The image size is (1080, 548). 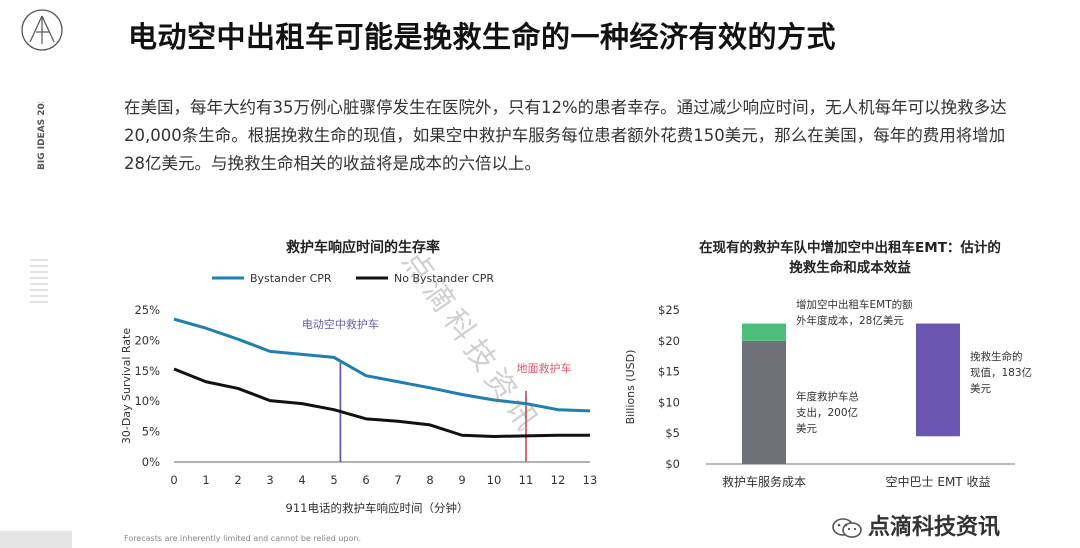 What do you see at coordinates (151, 432) in the screenshot?
I see `chart1-y-tick: 5%` at bounding box center [151, 432].